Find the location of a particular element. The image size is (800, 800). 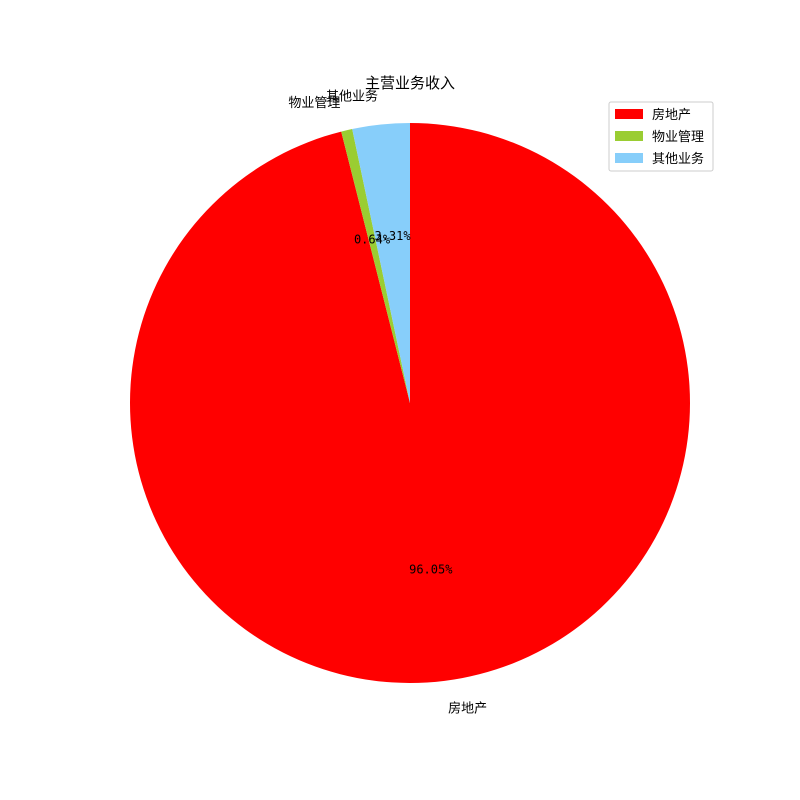

chart-title: 主营业务收入 is located at coordinates (410, 83).